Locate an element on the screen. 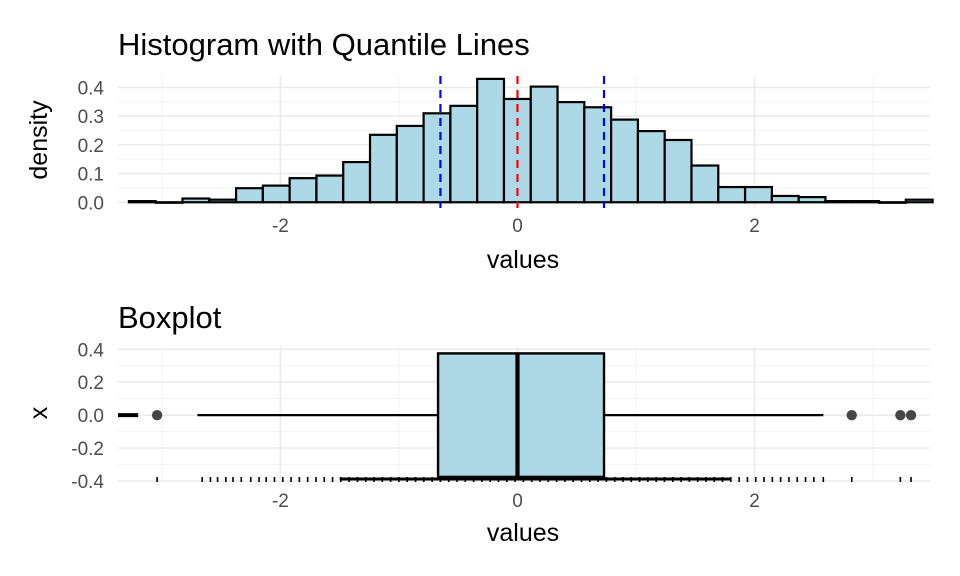 The image size is (960, 576). boxplot-y-tick-label: 0.4 is located at coordinates (91, 350).